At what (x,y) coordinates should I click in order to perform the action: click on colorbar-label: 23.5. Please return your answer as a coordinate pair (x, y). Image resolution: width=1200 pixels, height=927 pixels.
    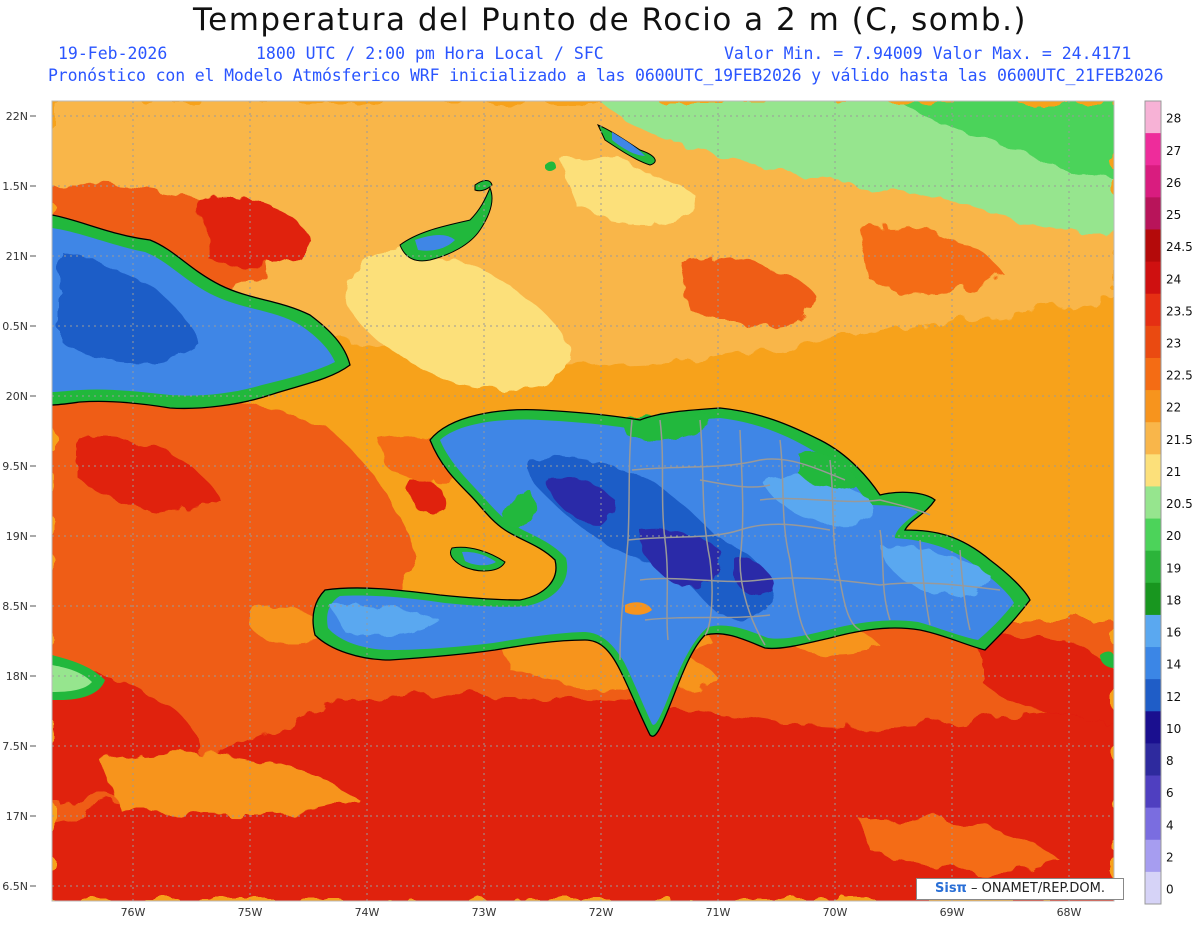
    Looking at the image, I should click on (1179, 311).